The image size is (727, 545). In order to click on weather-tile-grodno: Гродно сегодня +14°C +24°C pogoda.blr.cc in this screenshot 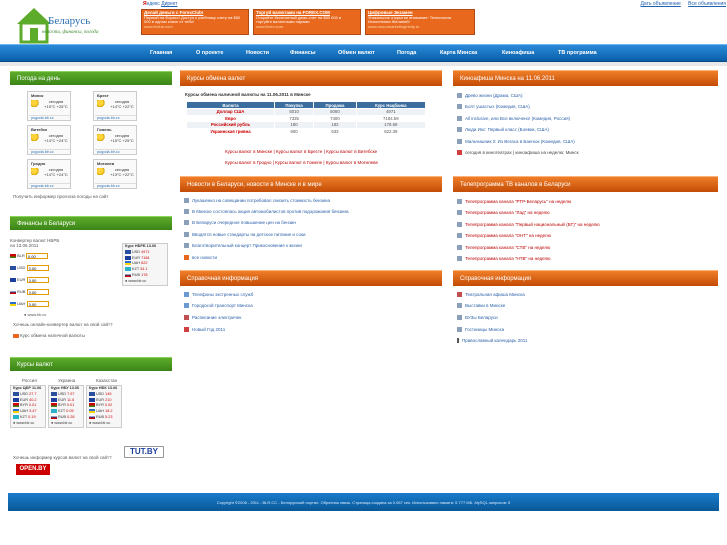, I will do `click(49, 174)`.